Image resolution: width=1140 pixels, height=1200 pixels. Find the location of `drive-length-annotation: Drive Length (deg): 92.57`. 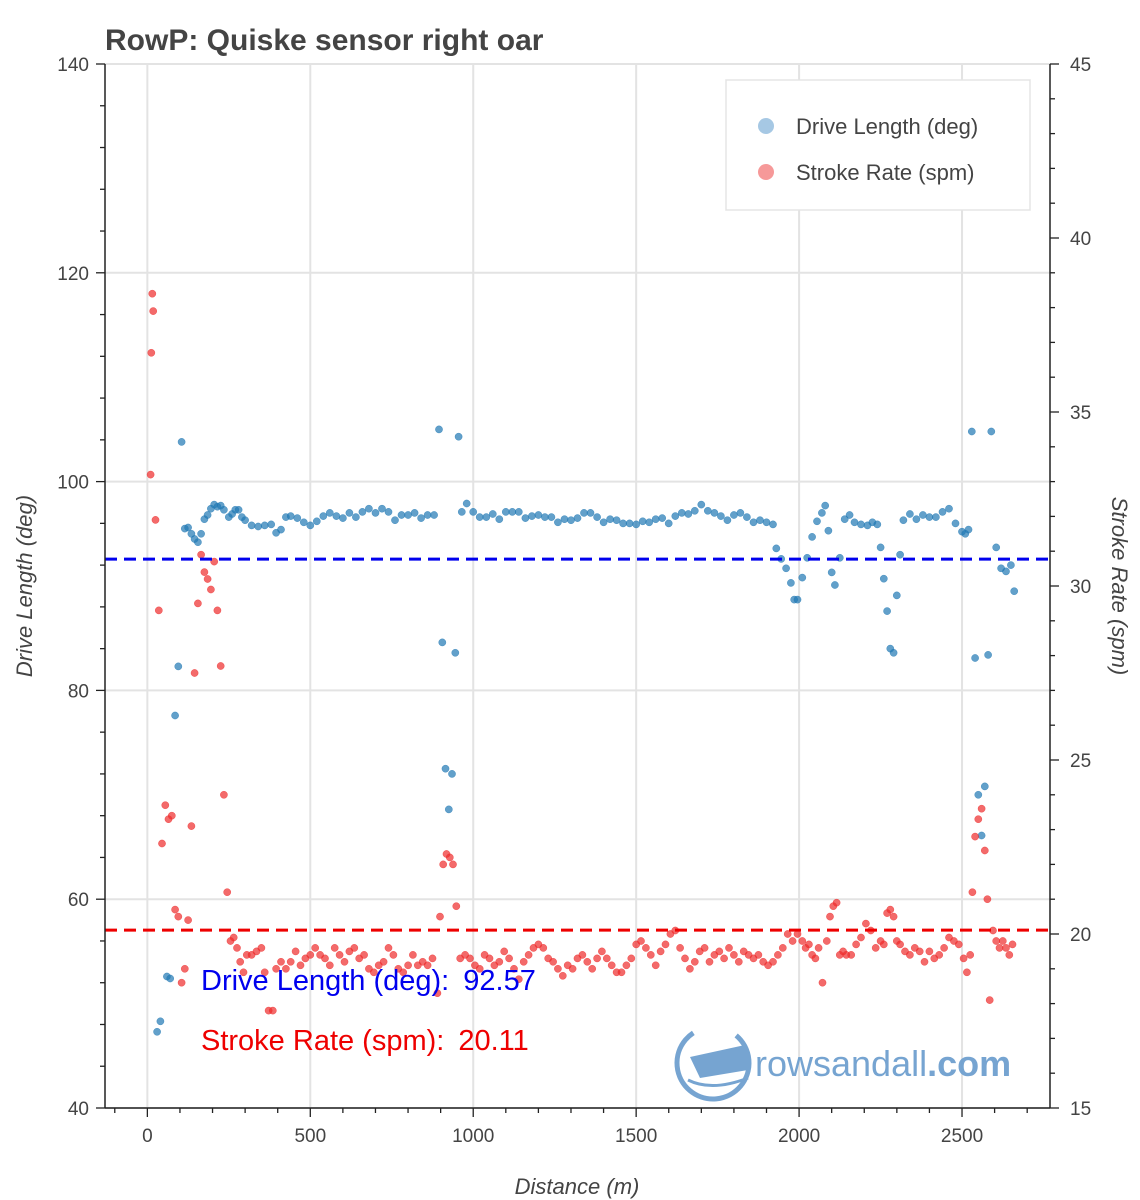

drive-length-annotation: Drive Length (deg): 92.57 is located at coordinates (368, 981).